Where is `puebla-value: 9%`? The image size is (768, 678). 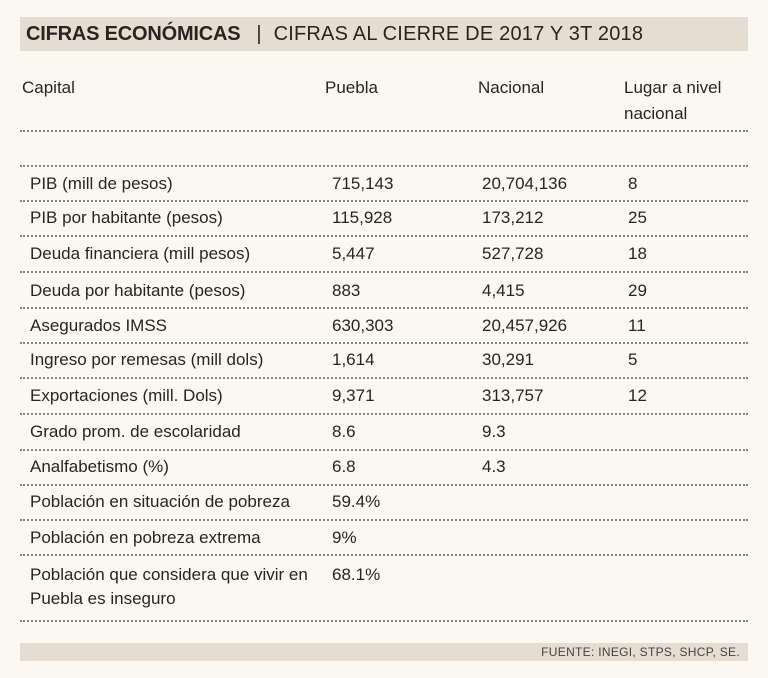 puebla-value: 9% is located at coordinates (344, 537).